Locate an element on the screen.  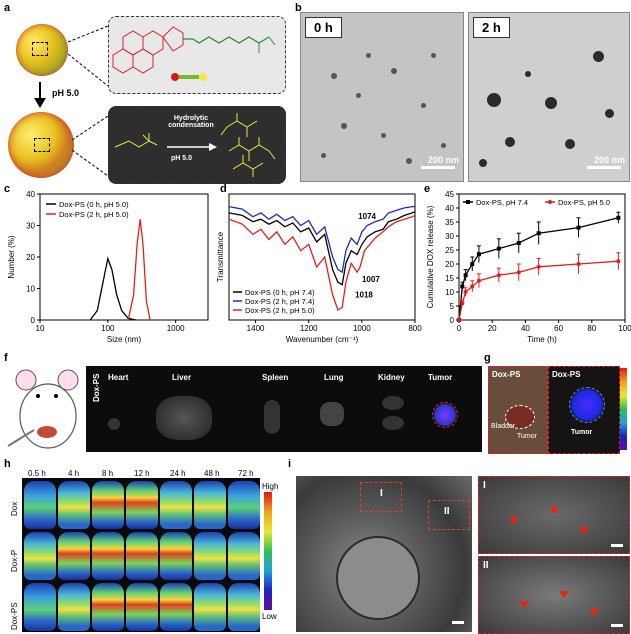
scale-text-0h: 200 nm is located at coordinates (443, 160).